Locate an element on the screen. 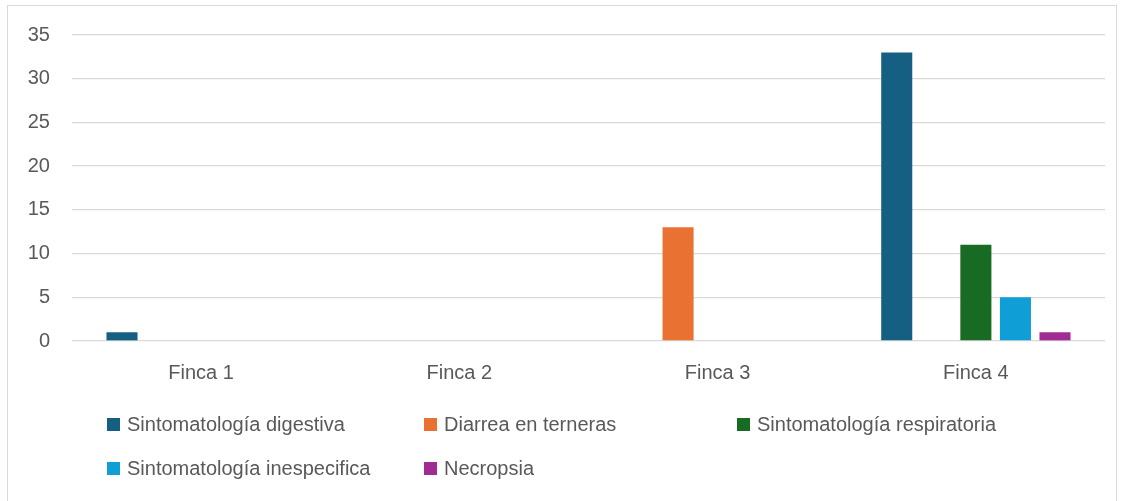  y-tick-label: 5 is located at coordinates (44, 295).